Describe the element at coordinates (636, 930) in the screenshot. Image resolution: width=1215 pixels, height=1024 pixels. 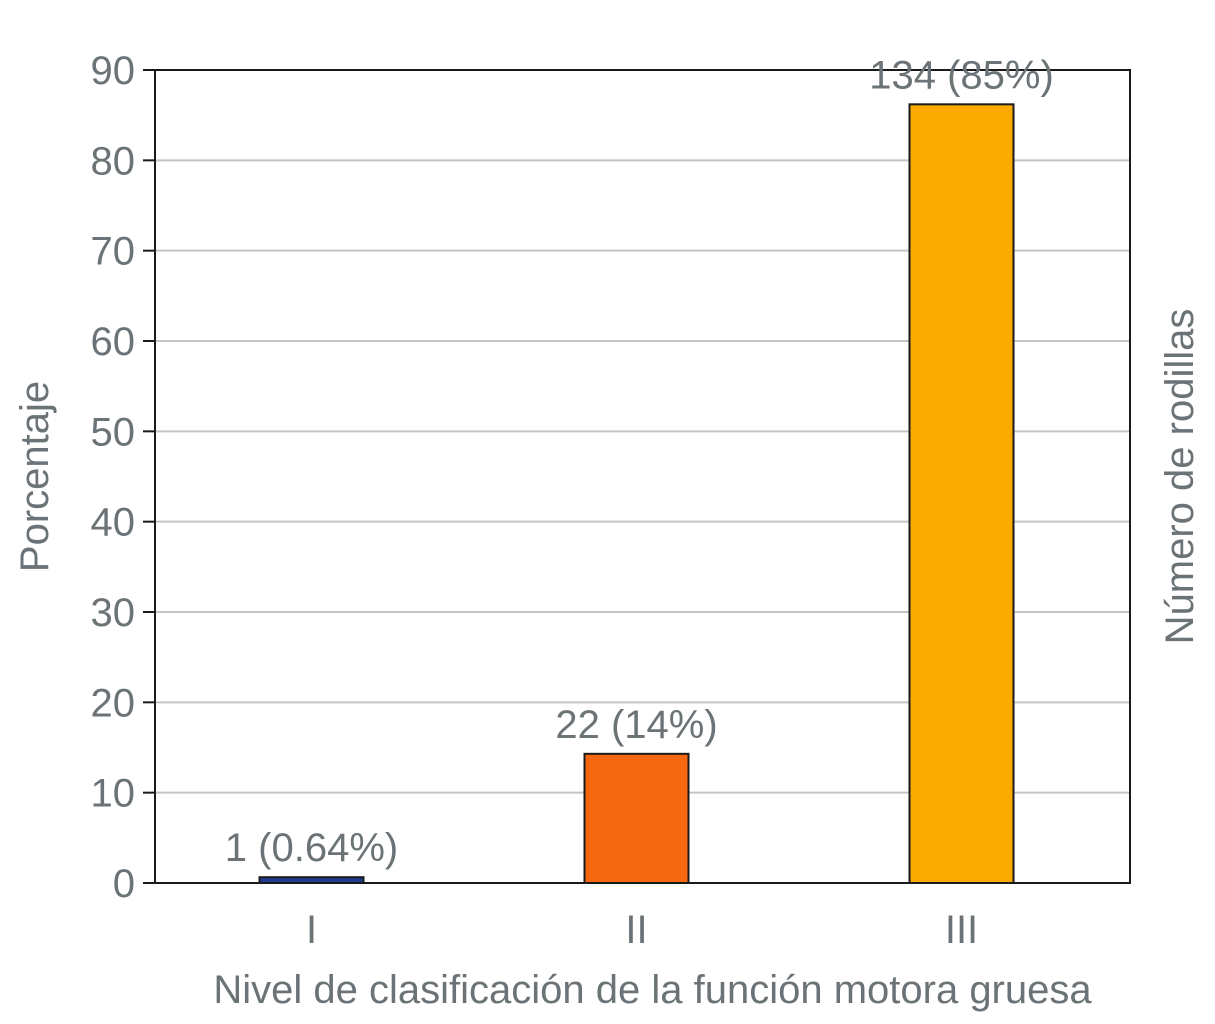
I see `x-tick-label: II` at that location.